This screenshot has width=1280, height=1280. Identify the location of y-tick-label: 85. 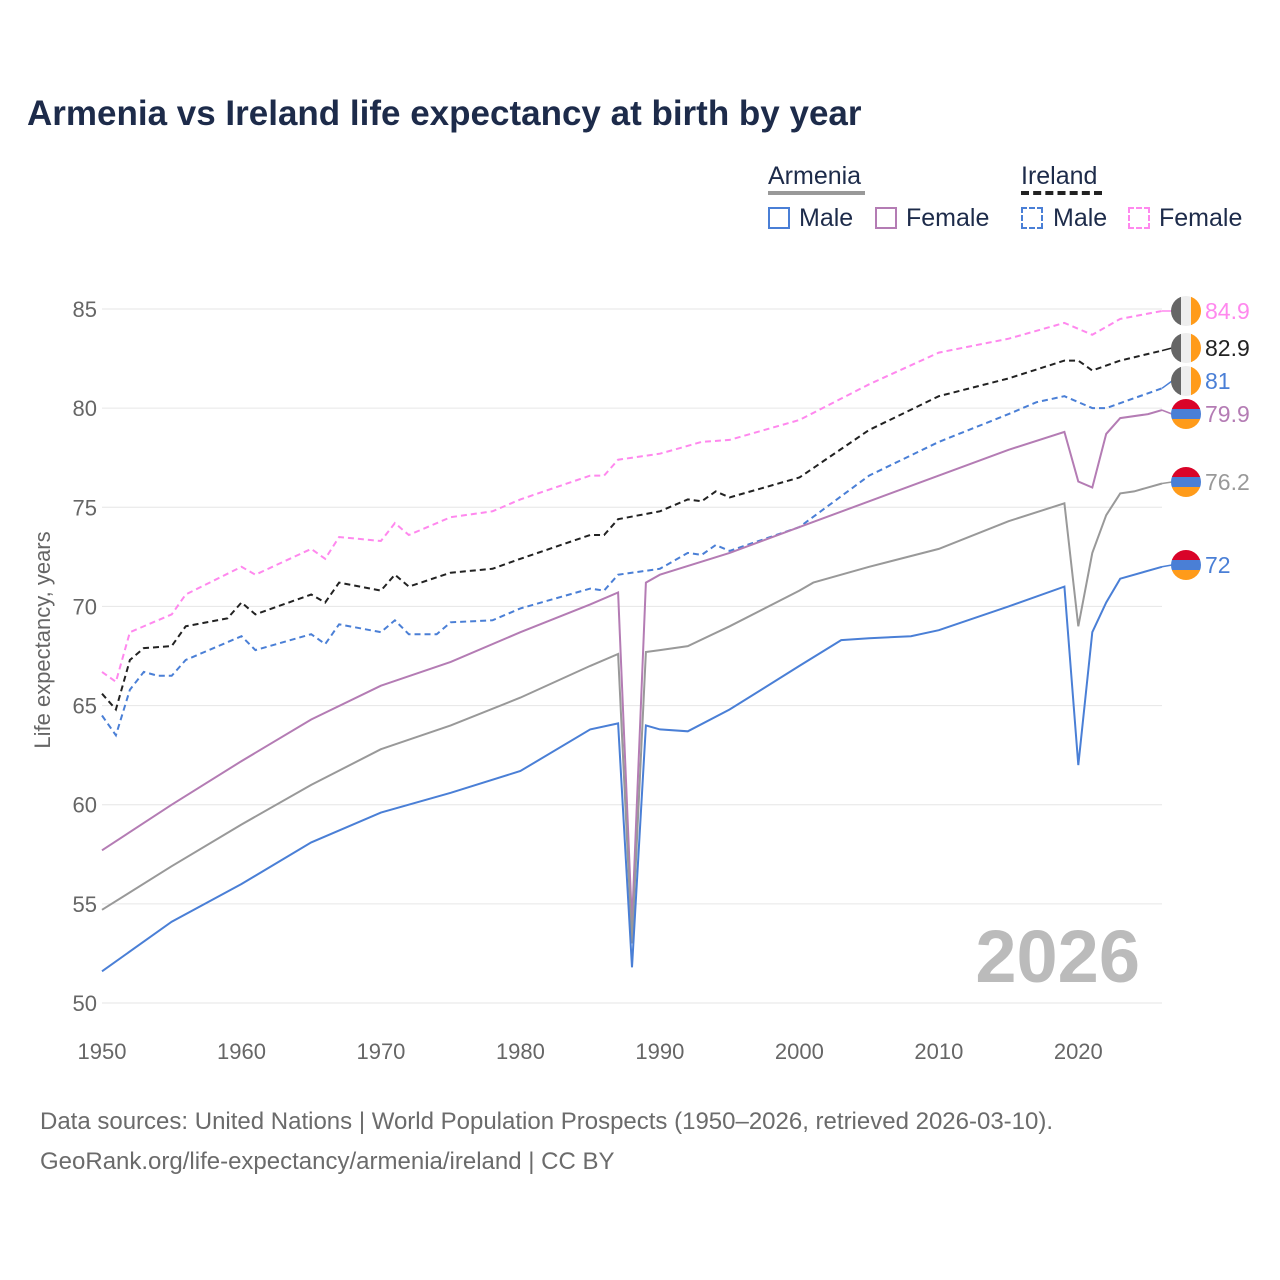
(85, 309).